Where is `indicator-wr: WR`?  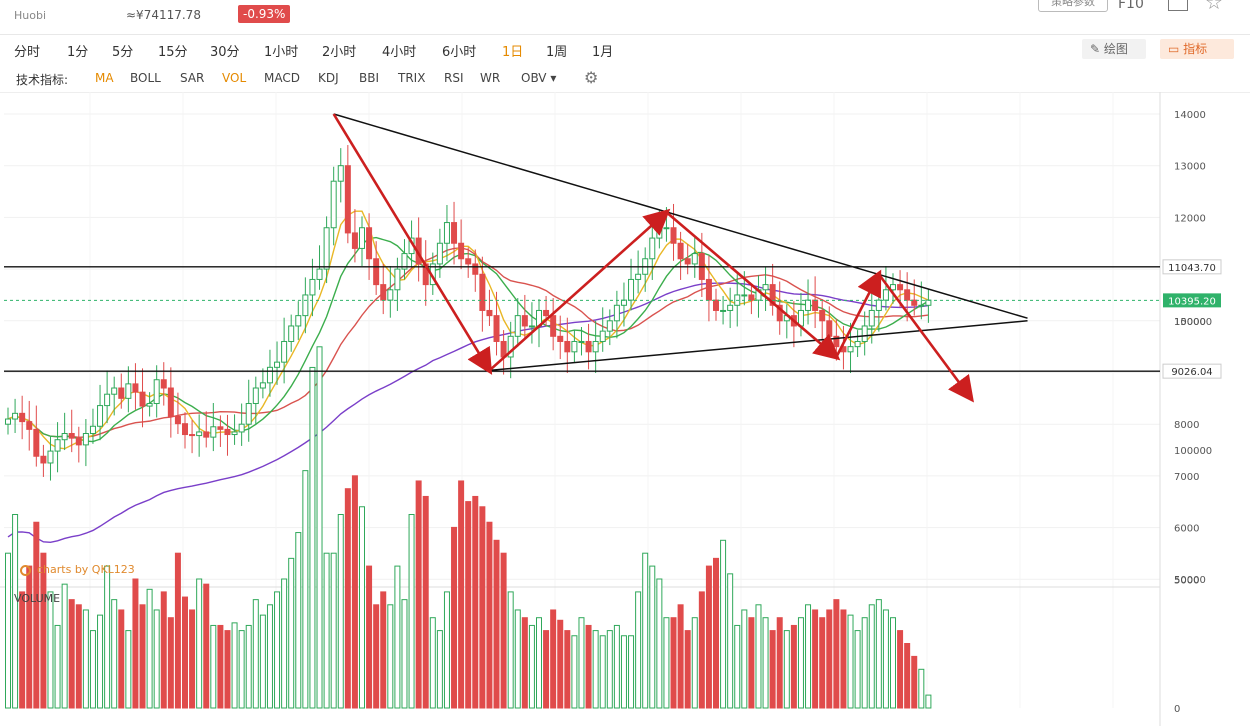
indicator-wr: WR is located at coordinates (490, 78).